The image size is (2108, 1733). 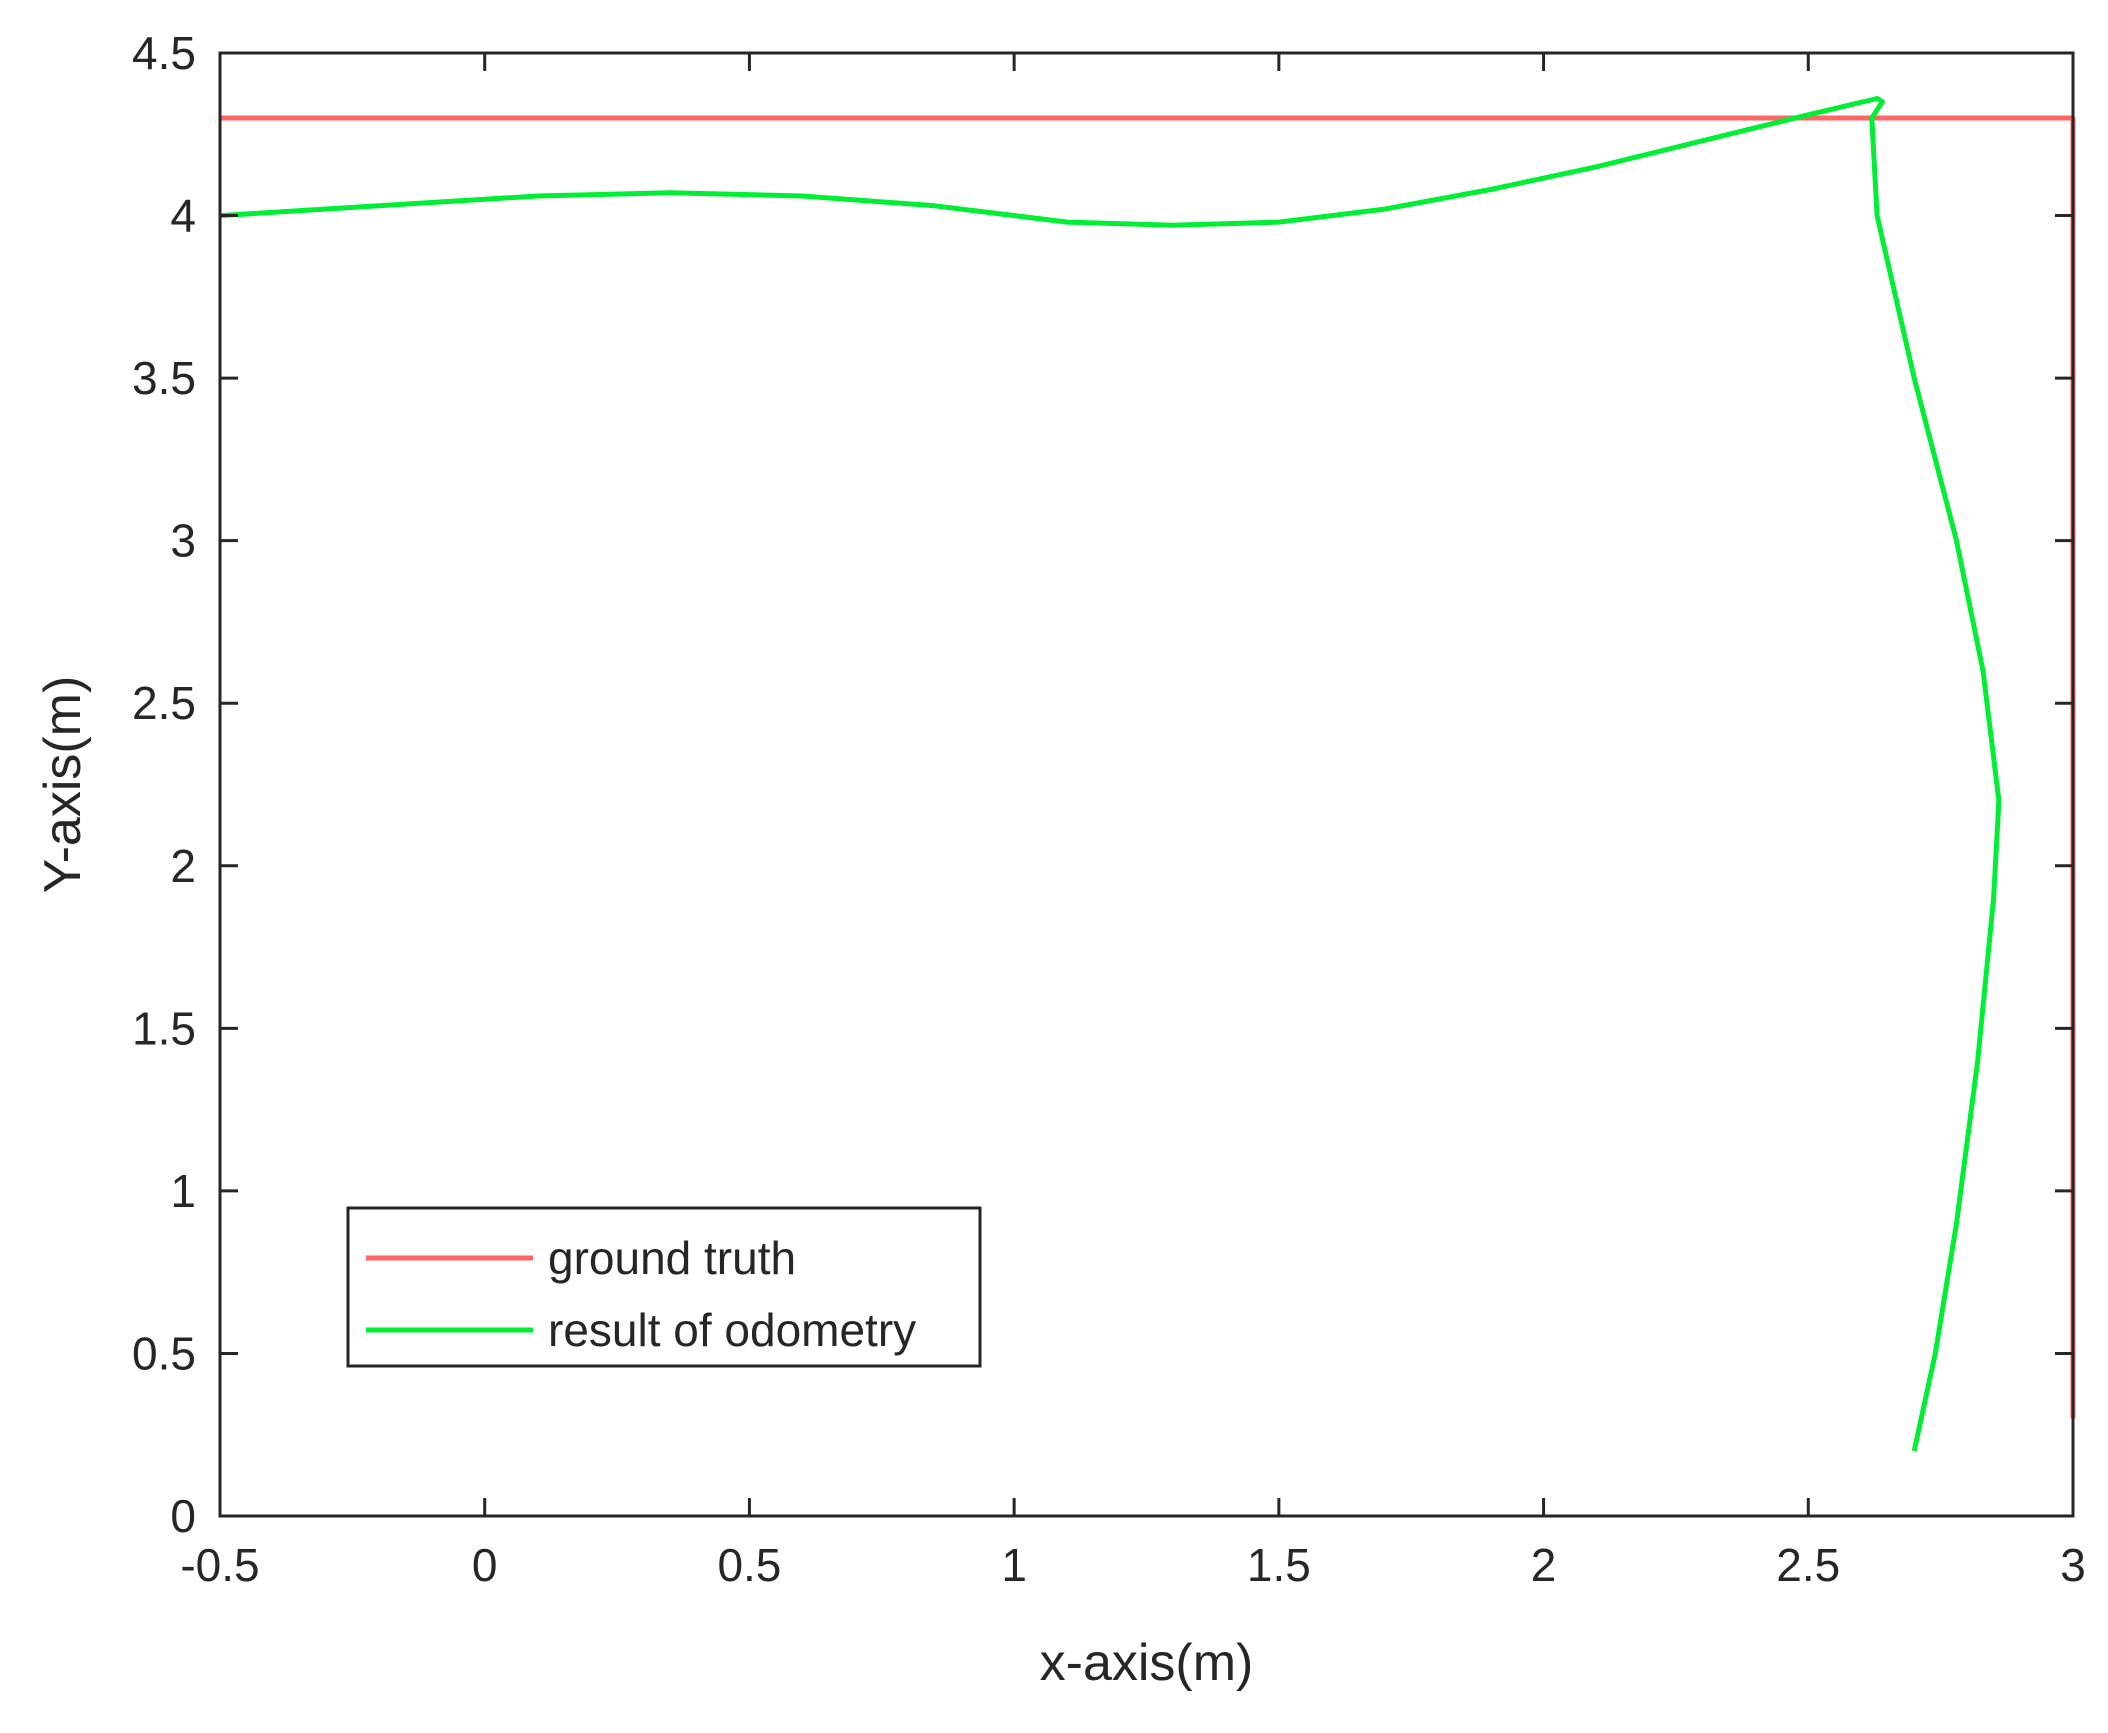 I want to click on y-tick-label: 0.5, so click(x=164, y=1353).